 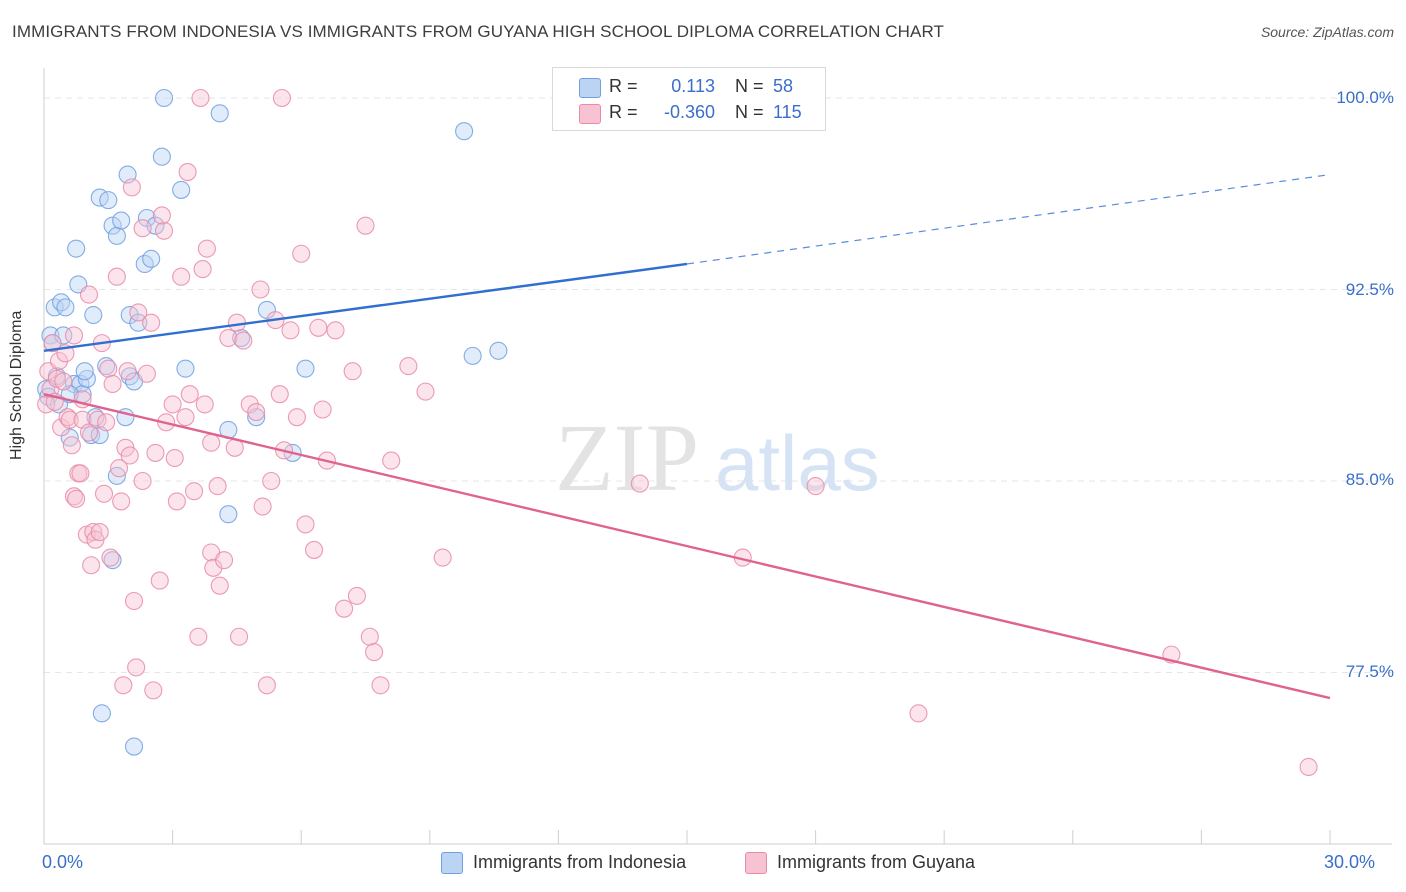 I want to click on watermark-atlas: atlas, so click(x=797, y=463).